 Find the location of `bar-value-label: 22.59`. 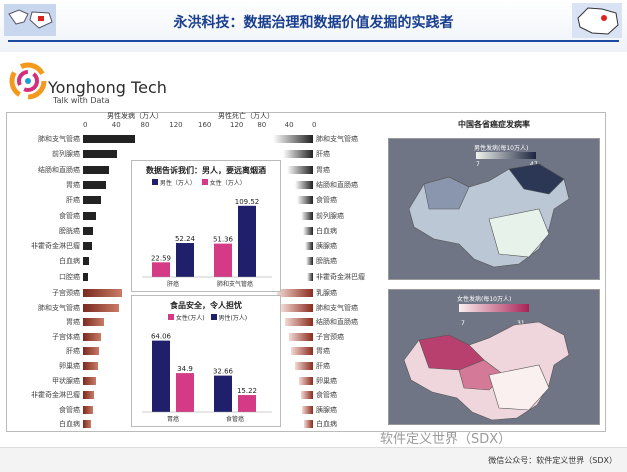

bar-value-label: 22.59 is located at coordinates (161, 258).